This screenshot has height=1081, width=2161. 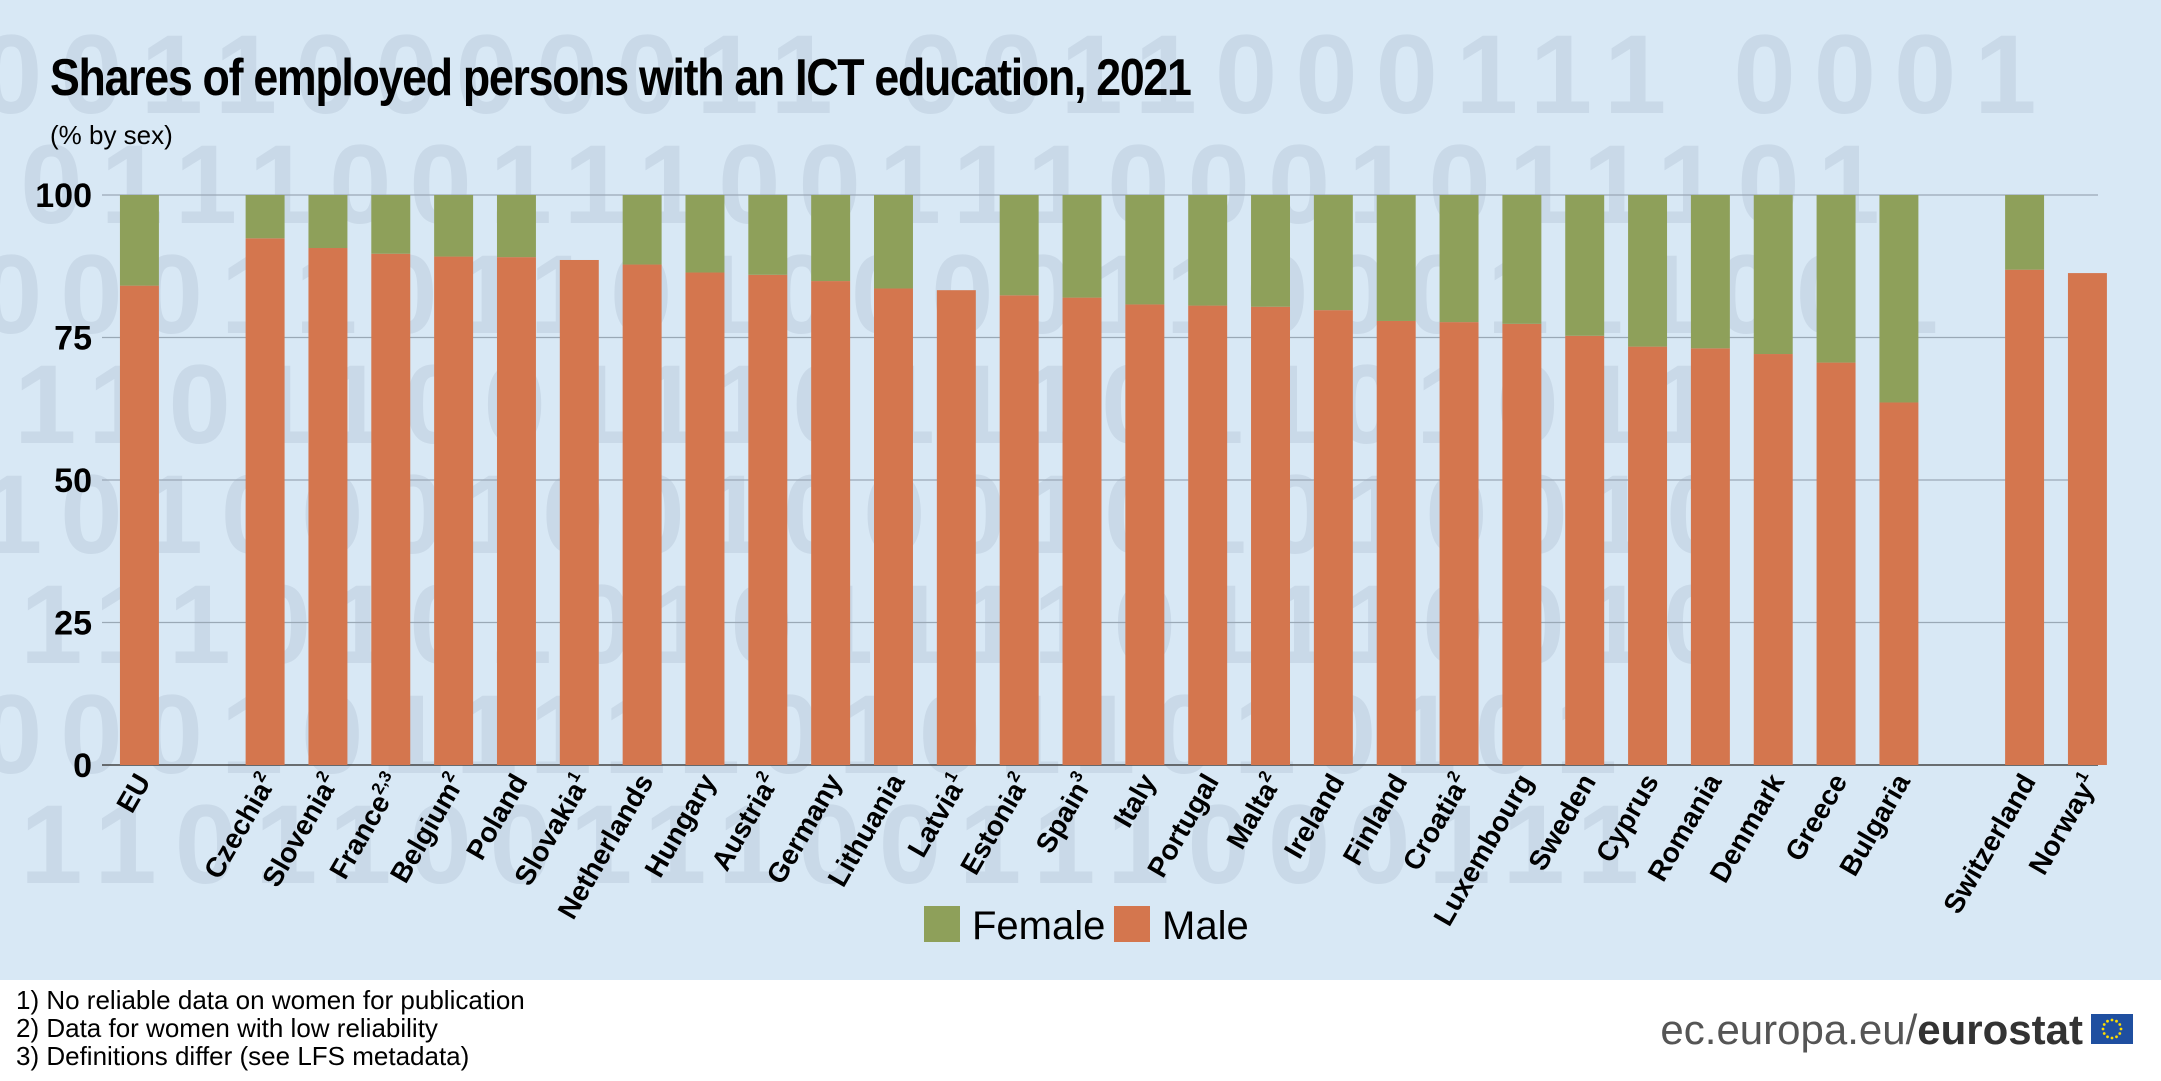 I want to click on bar-female-france, so click(x=391, y=224).